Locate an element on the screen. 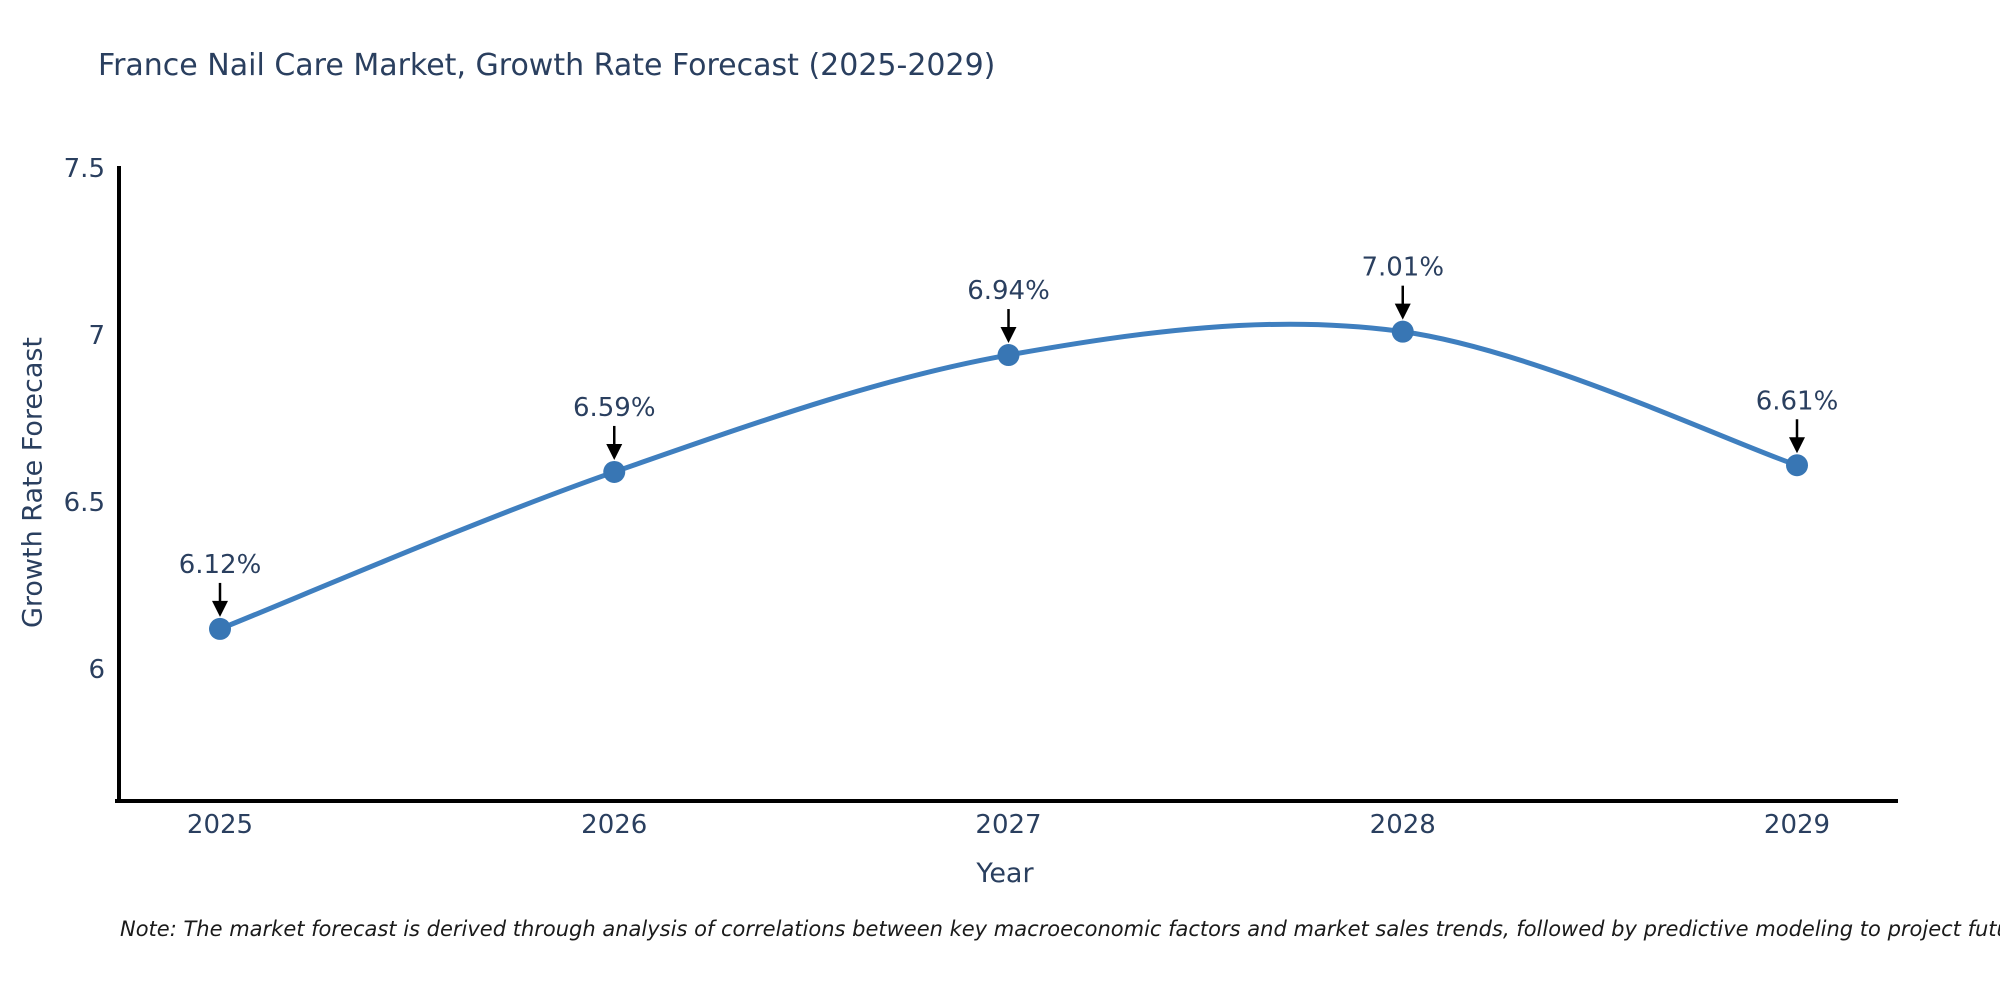 Image resolution: width=2000 pixels, height=1000 pixels. y-tick-label: 6 is located at coordinates (96, 670).